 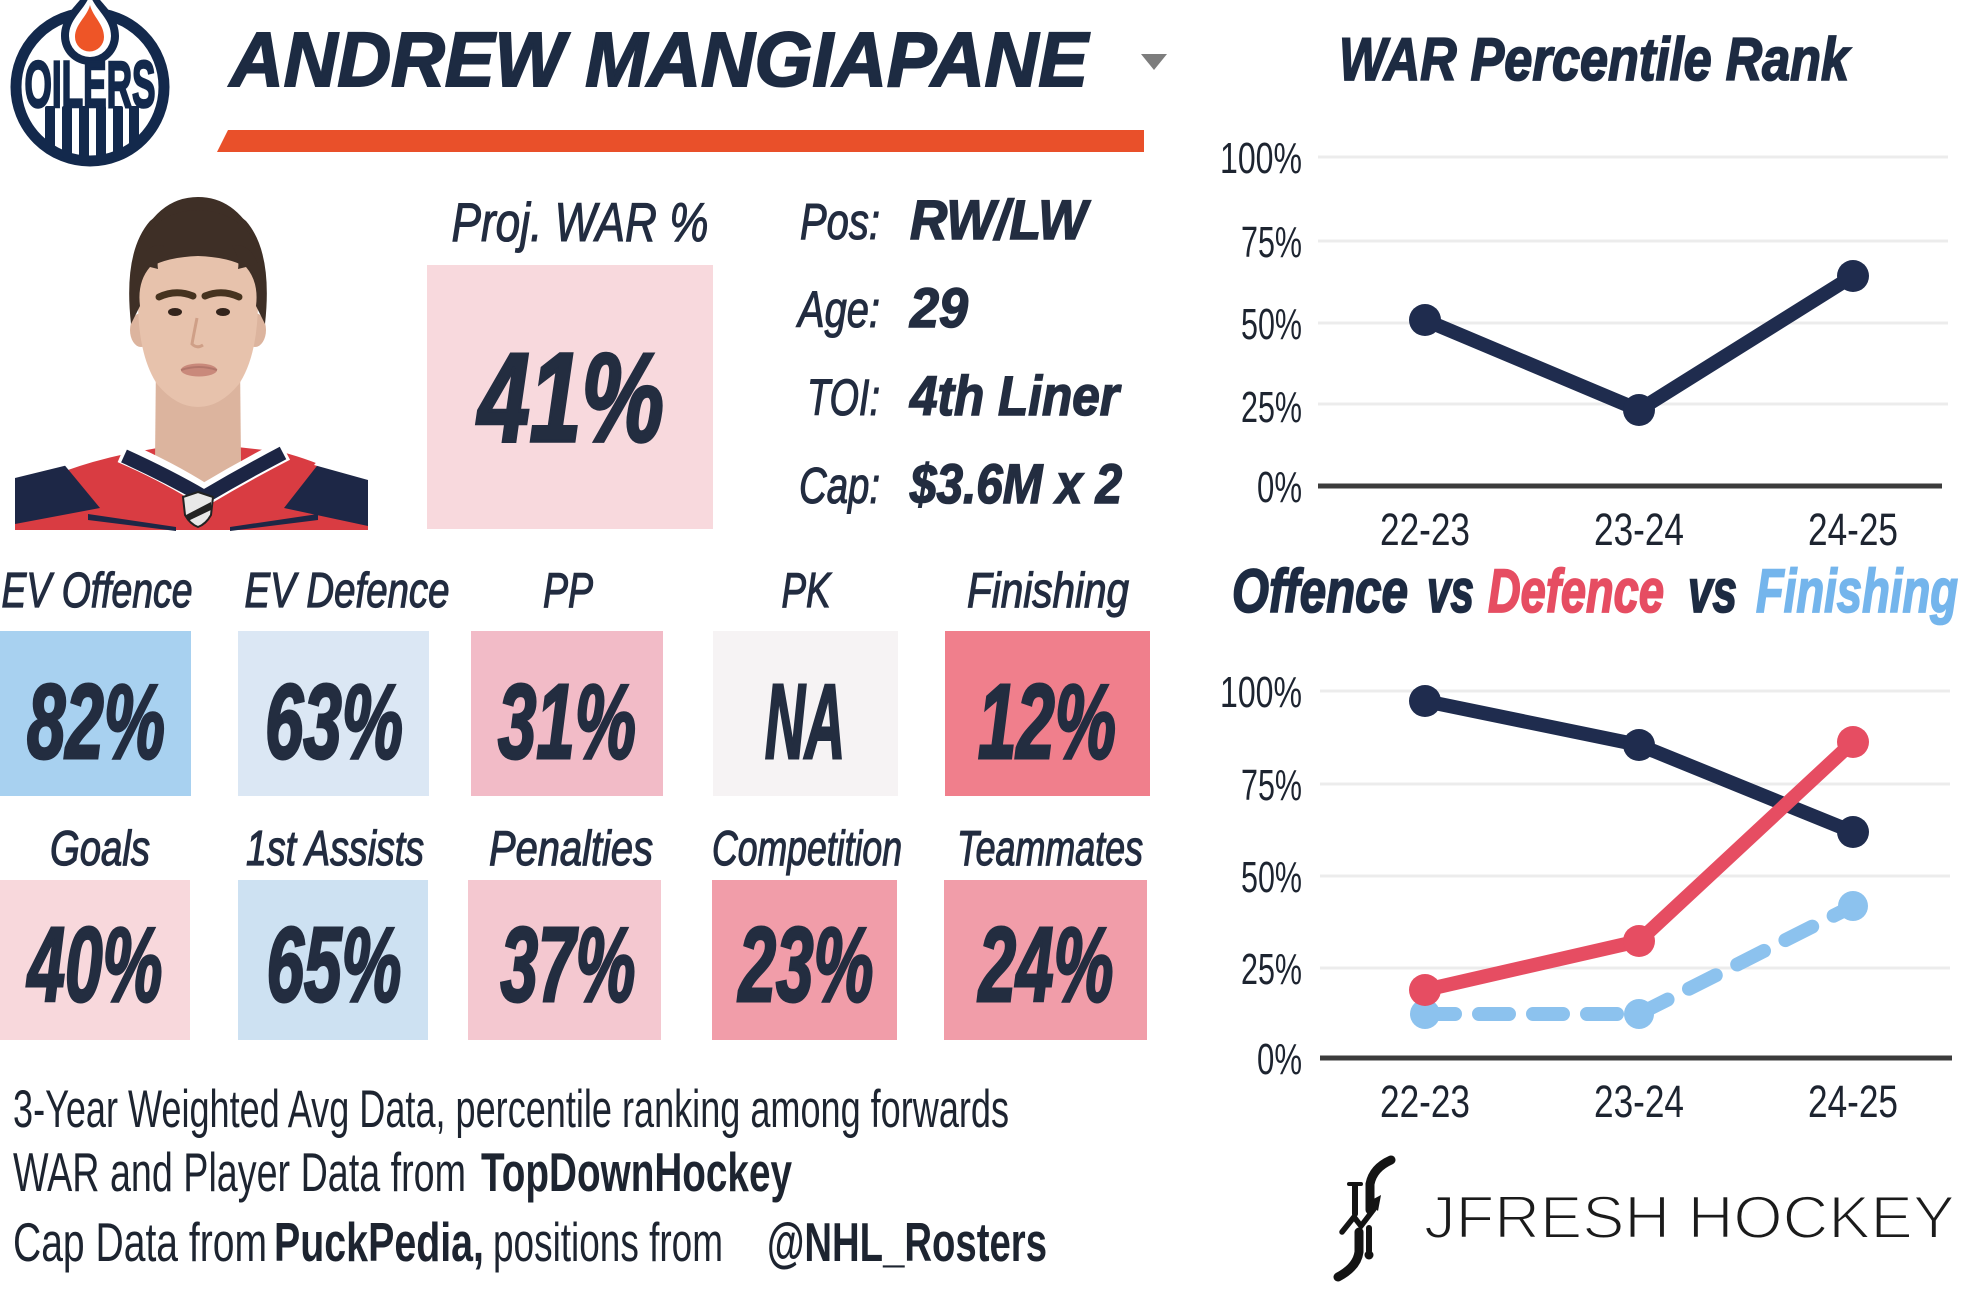 What do you see at coordinates (840, 221) in the screenshot?
I see `svg-text: Pos:` at bounding box center [840, 221].